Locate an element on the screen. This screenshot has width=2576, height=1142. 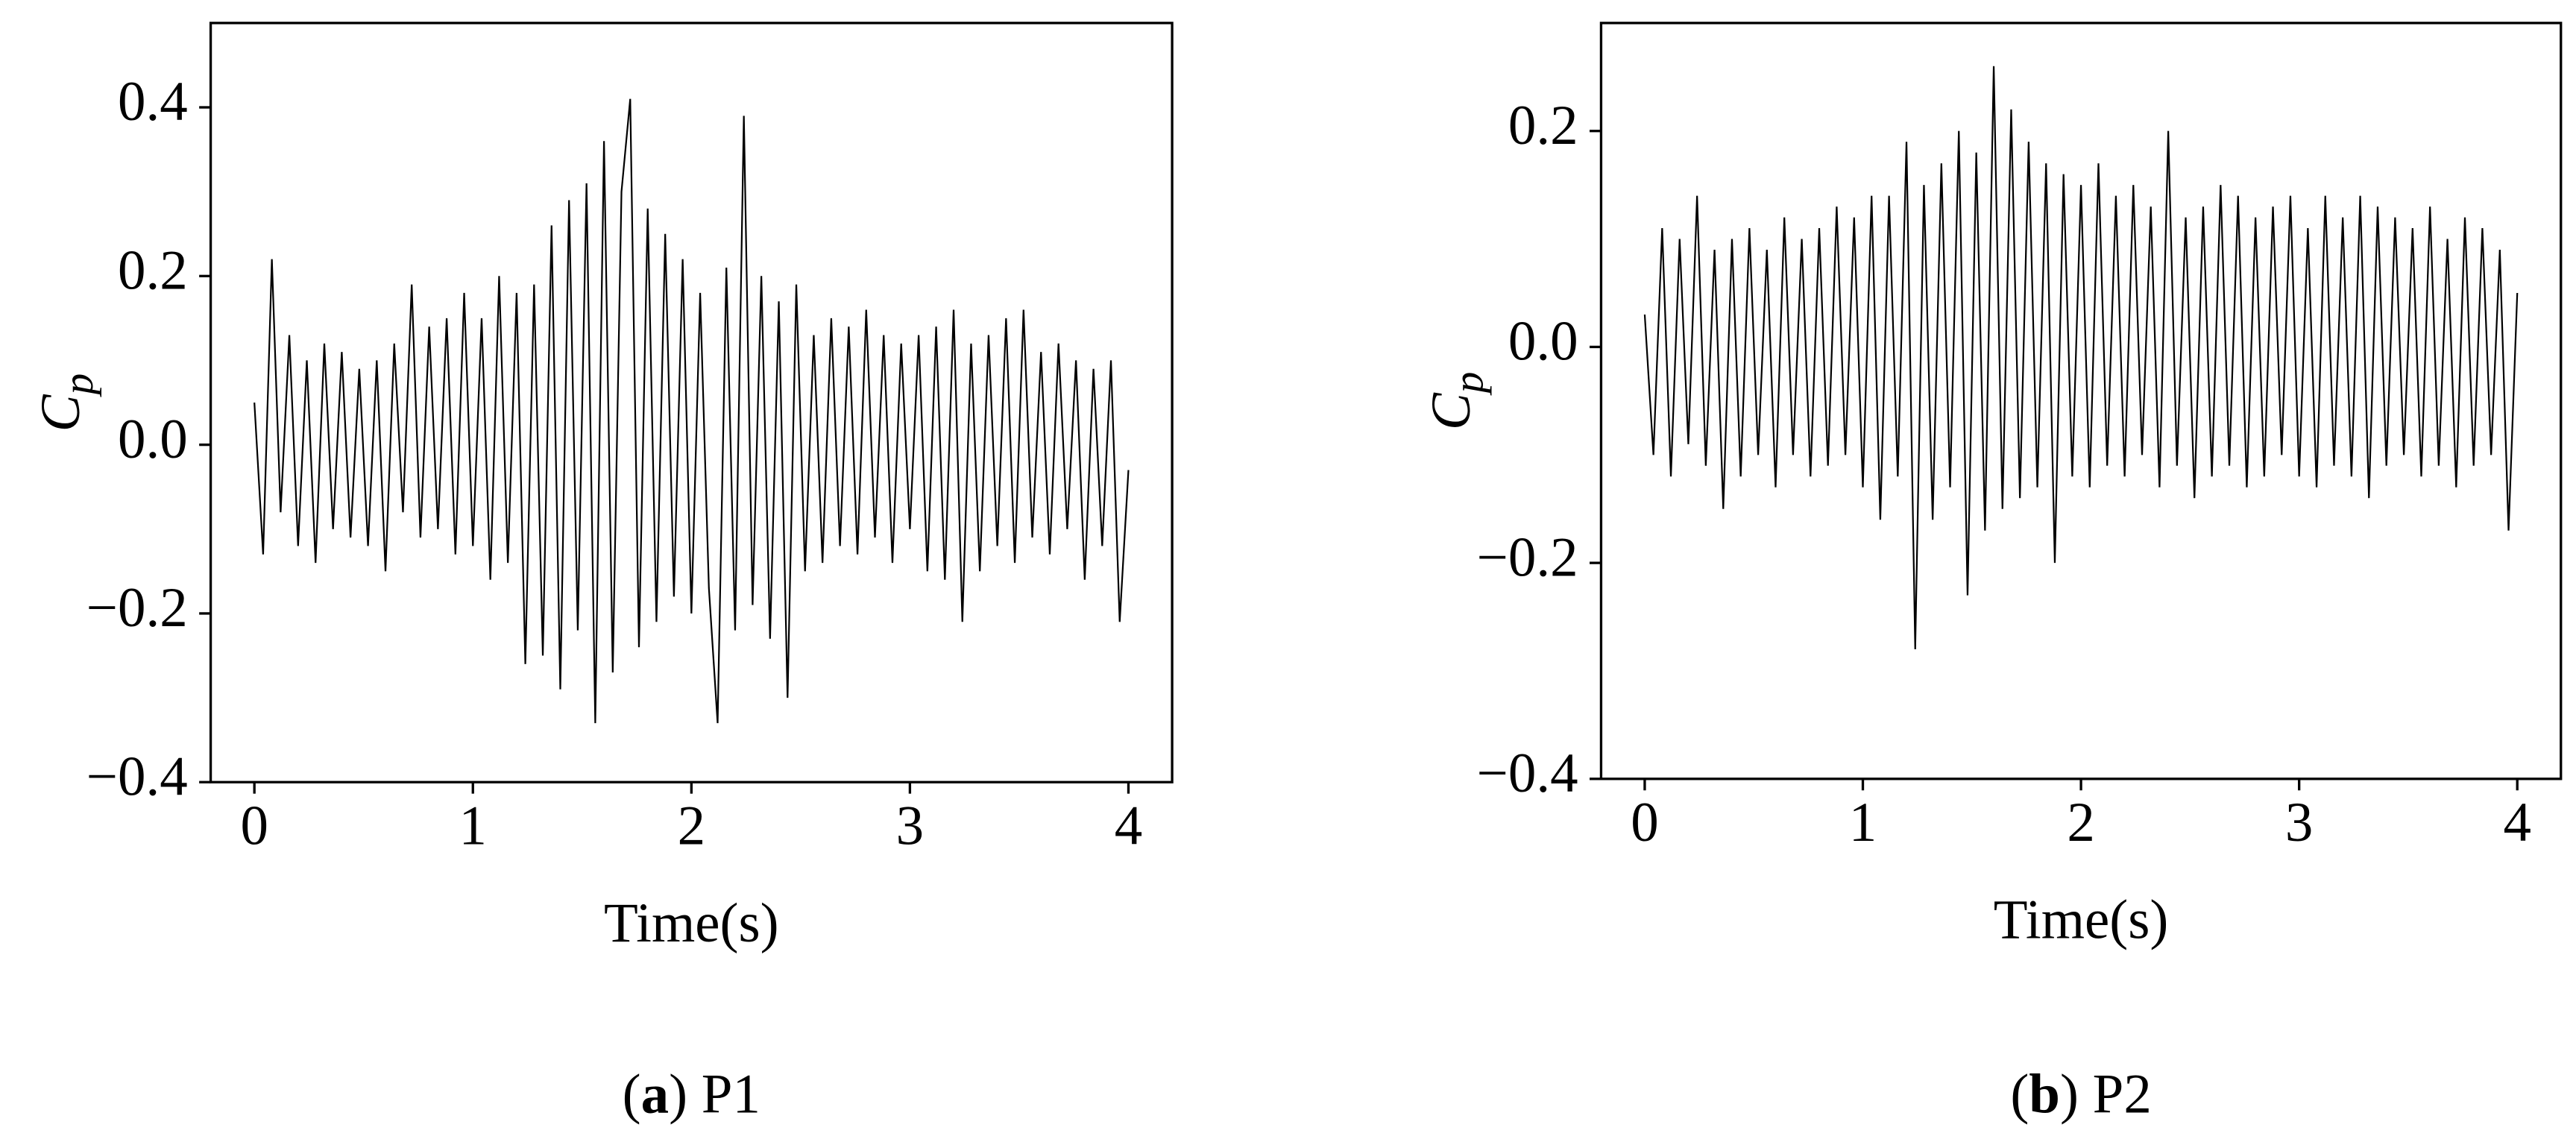
caption-text: ) P2 is located at coordinates (2106, 1094).